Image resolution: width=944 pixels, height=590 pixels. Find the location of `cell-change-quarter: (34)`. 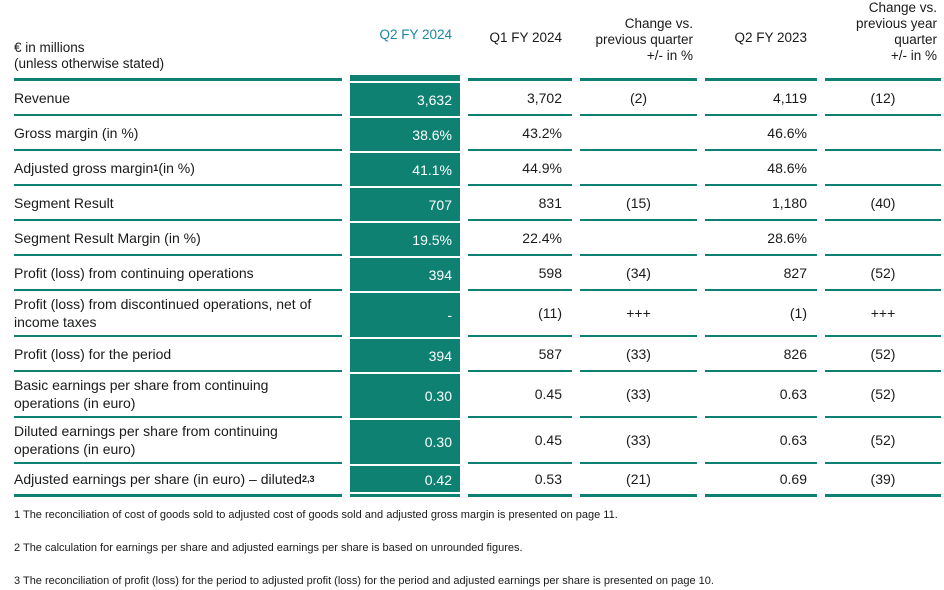

cell-change-quarter: (34) is located at coordinates (638, 273).